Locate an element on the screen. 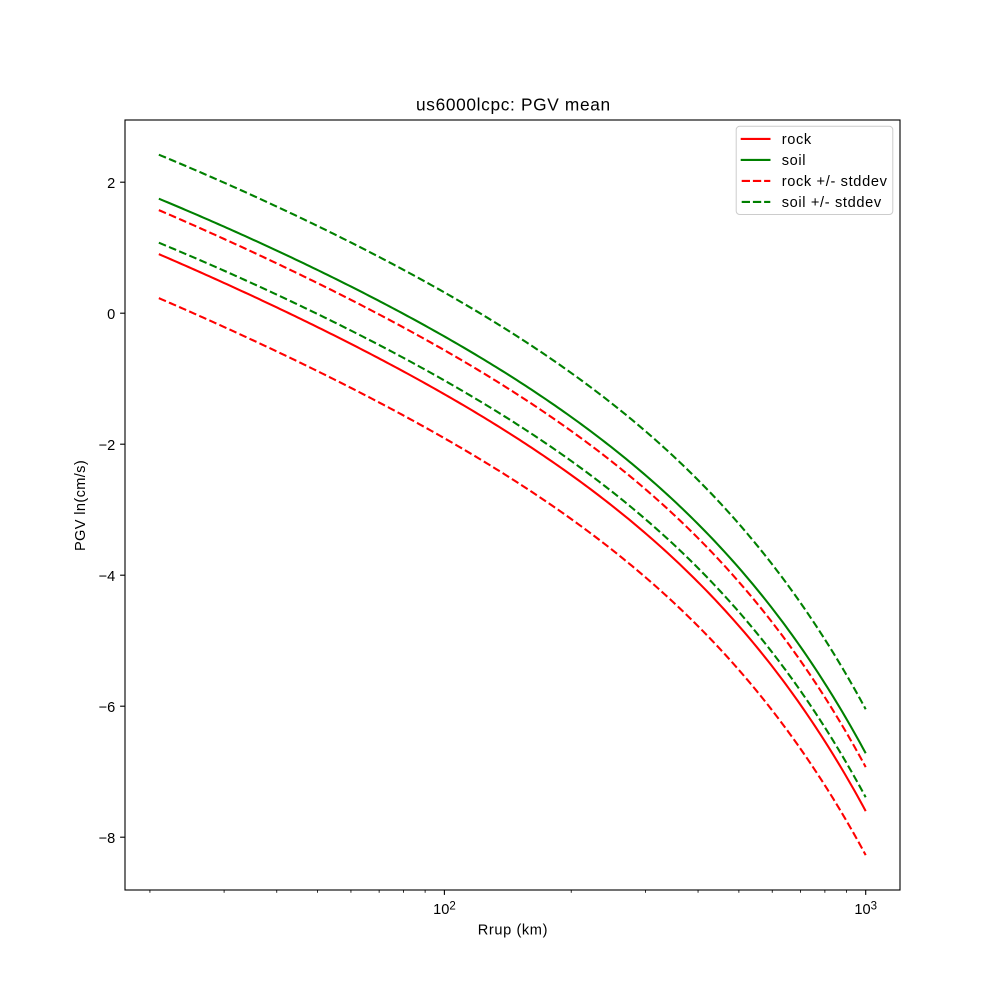  svg-text: −4 is located at coordinates (106, 577).